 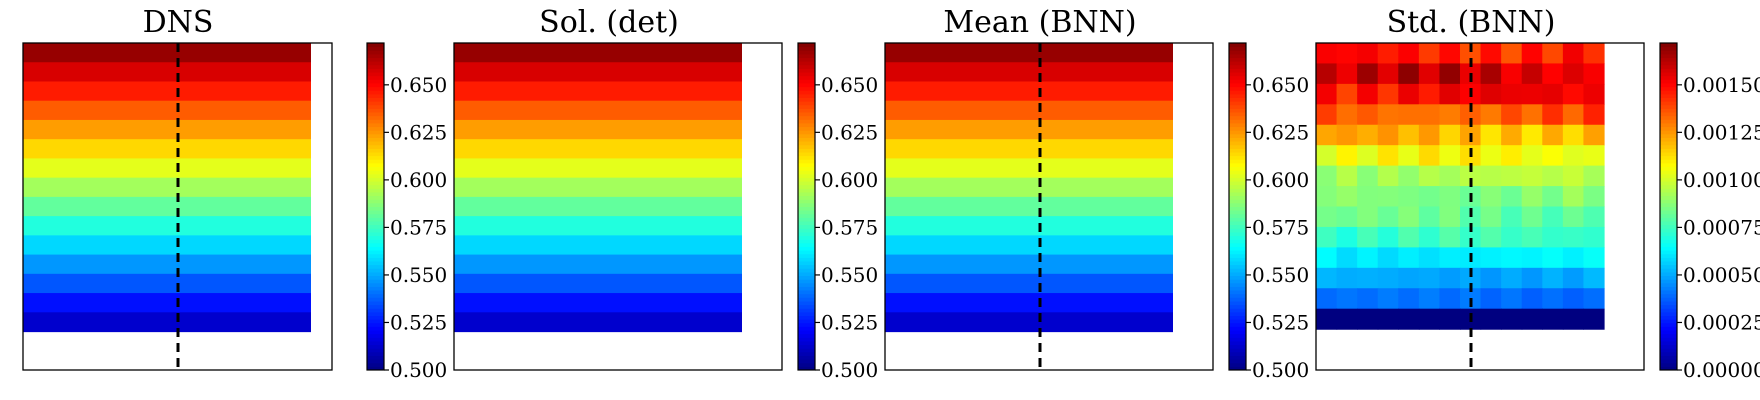 I want to click on colorbar-tick-label: 0.575, so click(x=418, y=227).